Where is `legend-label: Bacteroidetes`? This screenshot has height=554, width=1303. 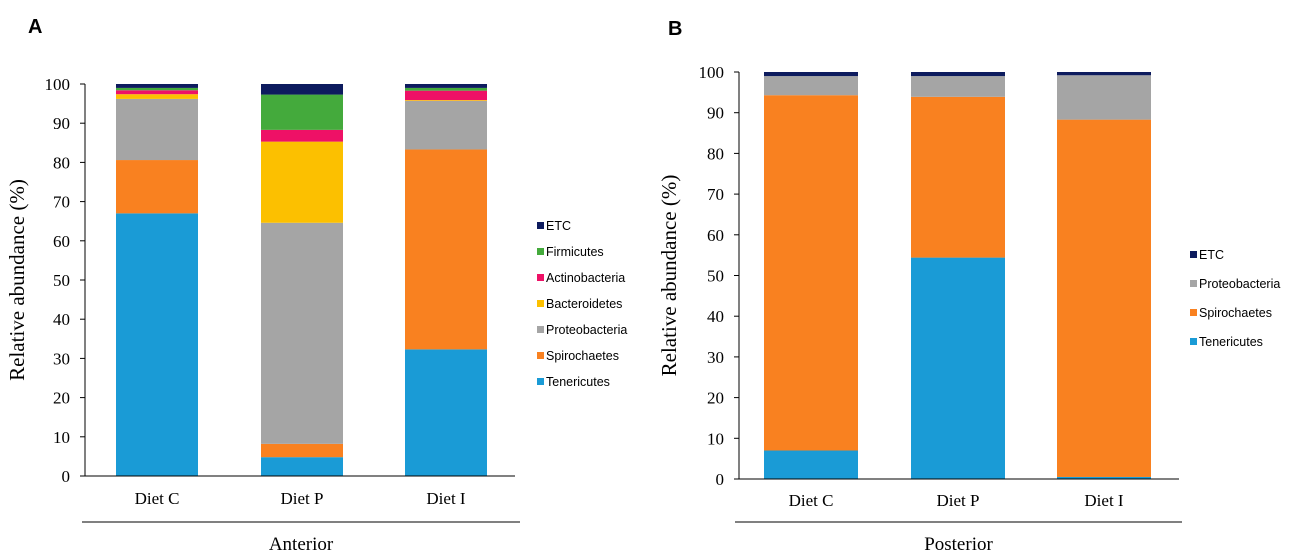
legend-label: Bacteroidetes is located at coordinates (584, 304).